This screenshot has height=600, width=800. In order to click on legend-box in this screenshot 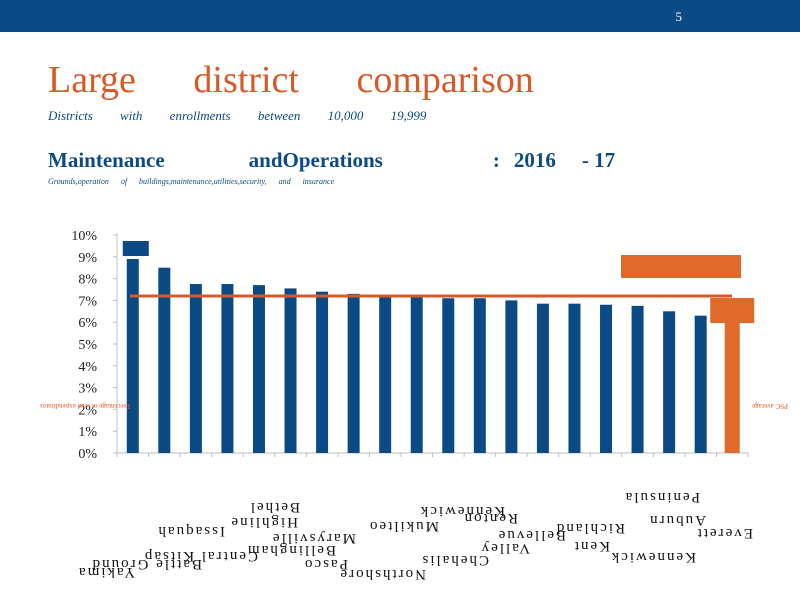, I will do `click(681, 266)`.